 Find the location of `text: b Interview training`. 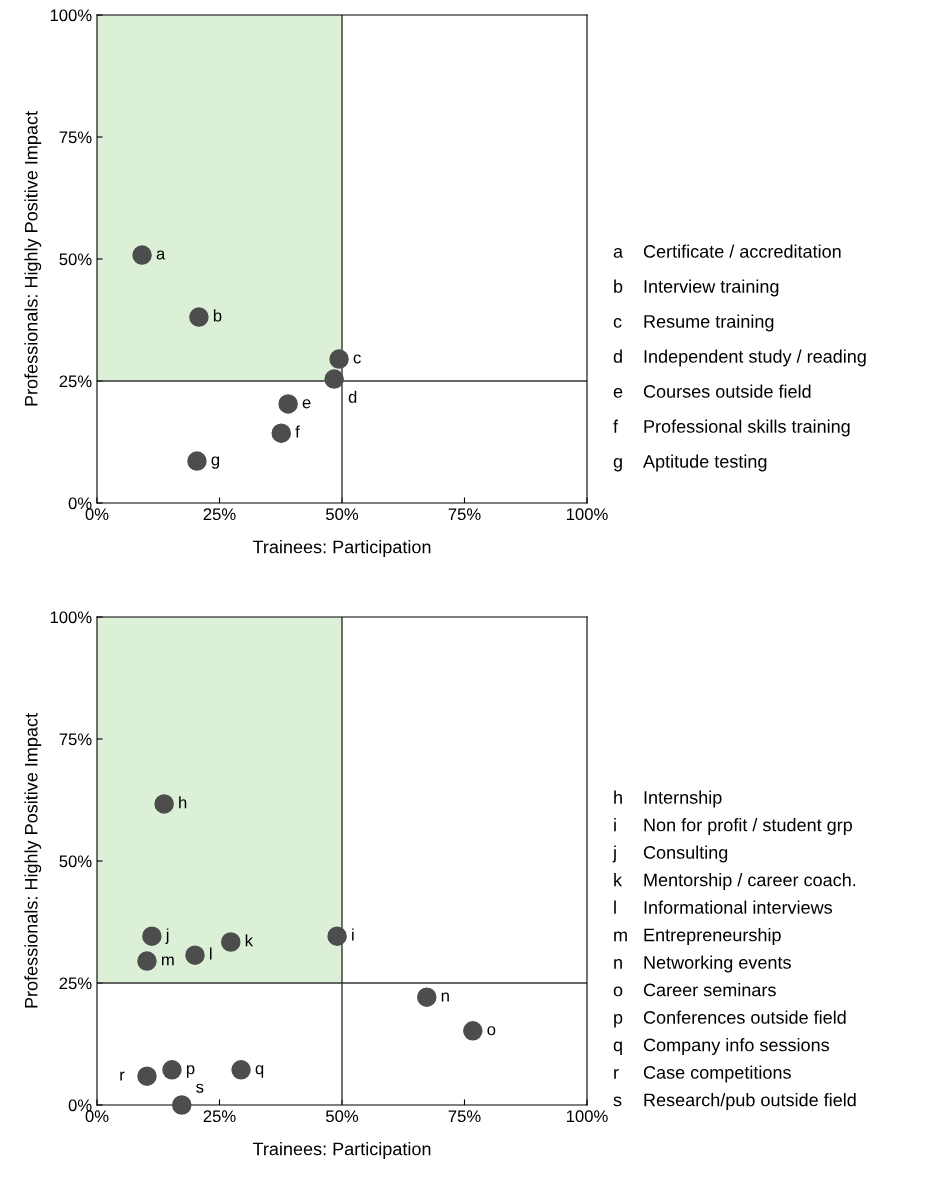

text: b Interview training is located at coordinates (696, 288).